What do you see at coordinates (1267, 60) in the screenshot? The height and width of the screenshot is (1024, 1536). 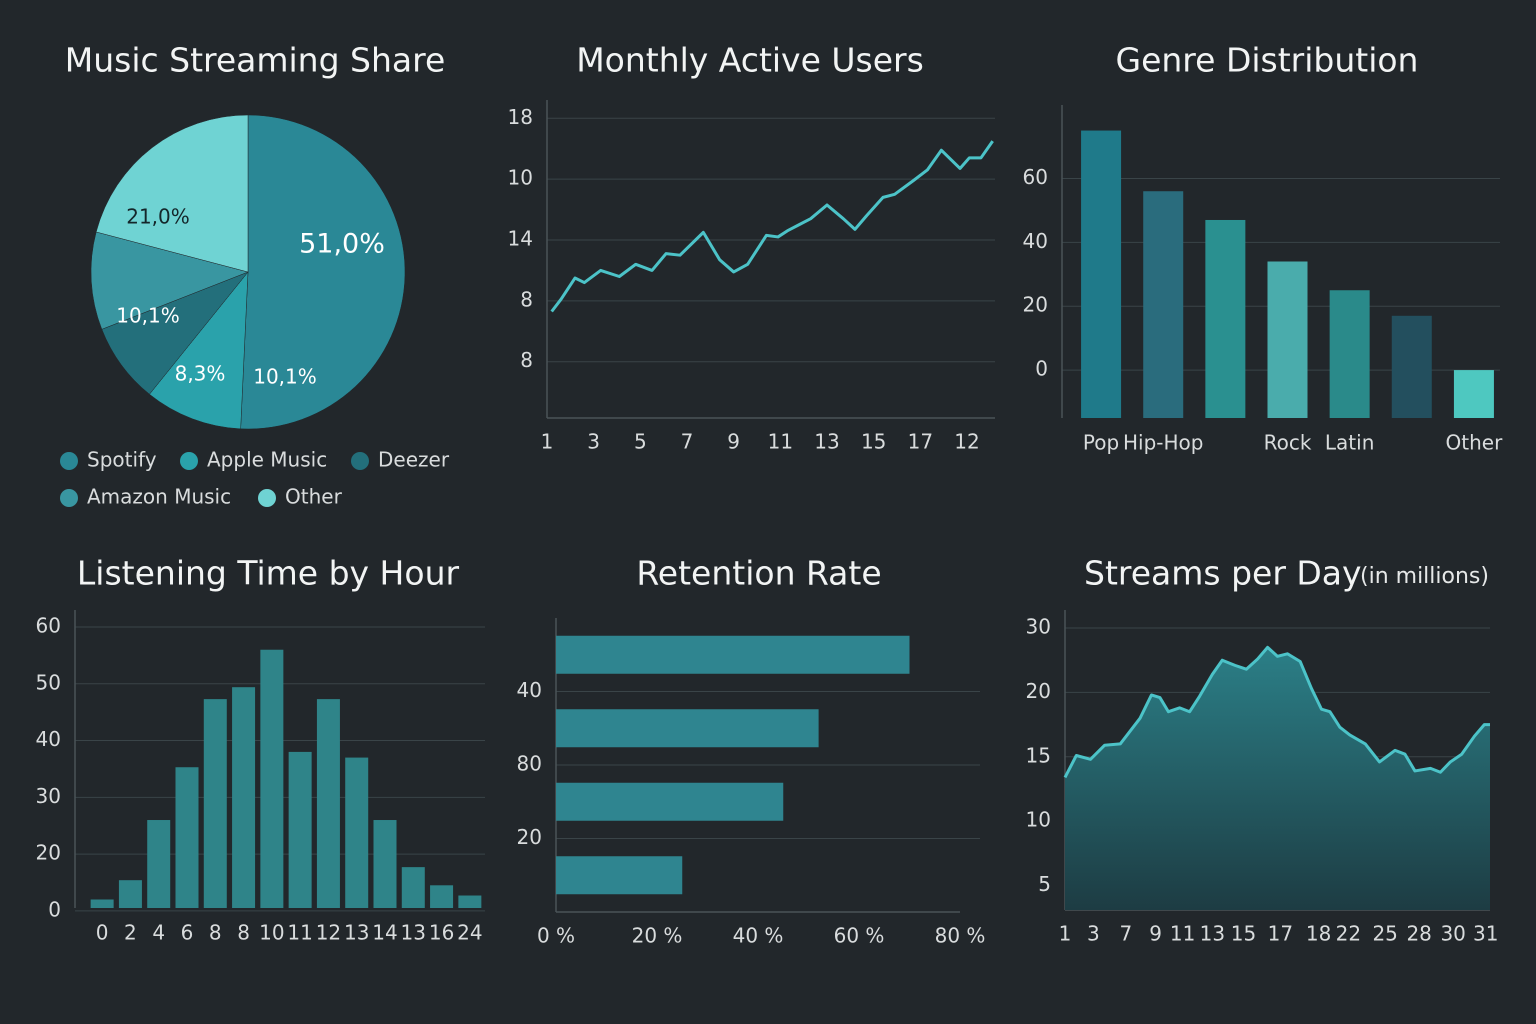 I see `chart-title: Genre Distribution` at bounding box center [1267, 60].